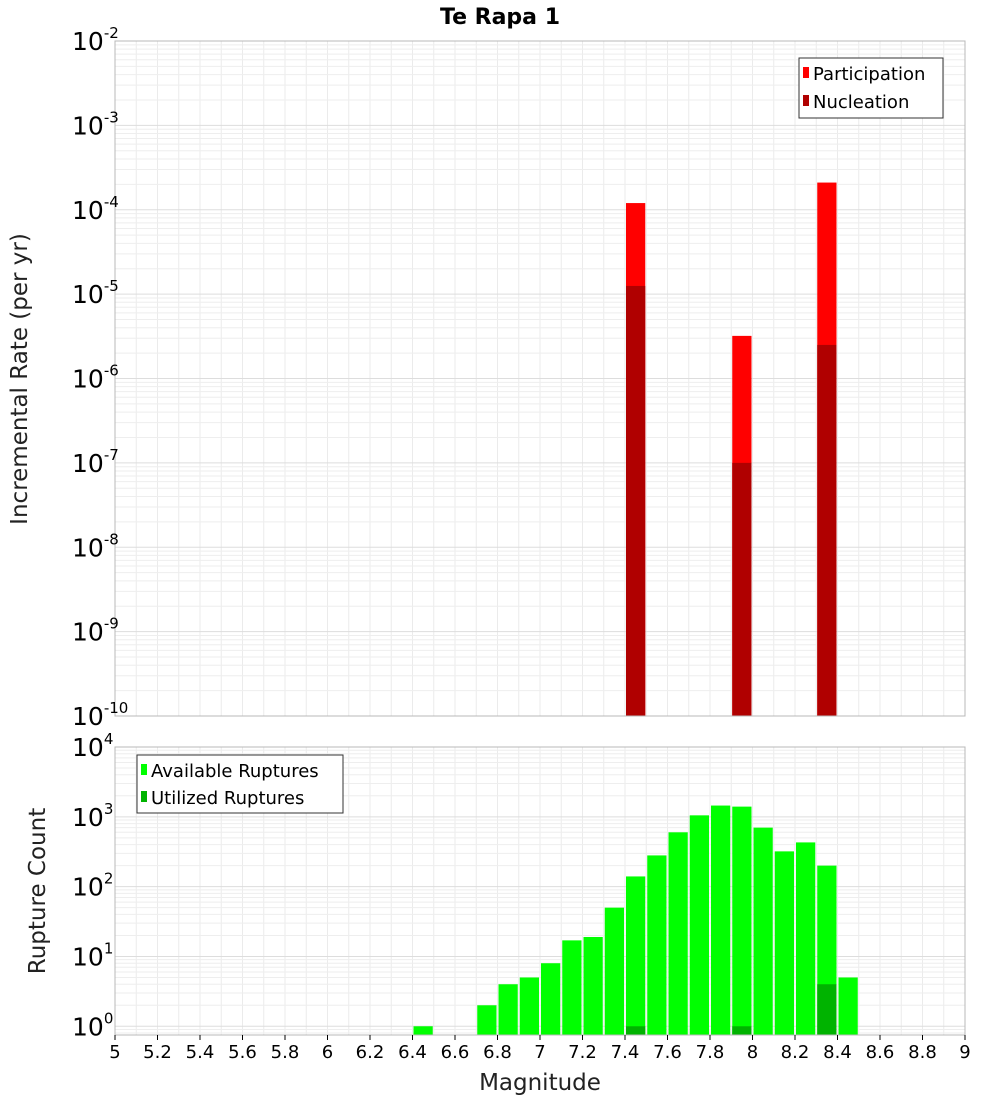 The image size is (1000, 1100). What do you see at coordinates (869, 74) in the screenshot?
I see `participation-legend-label: Participation` at bounding box center [869, 74].